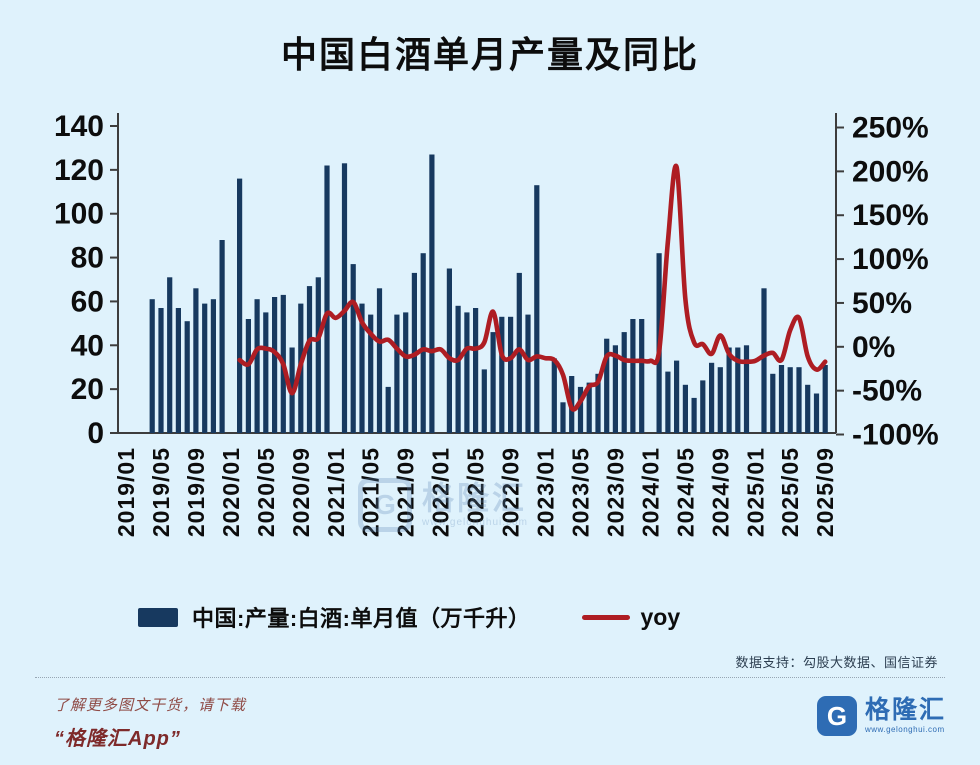  What do you see at coordinates (755, 492) in the screenshot?
I see `x-axis-tick-label: 2025/01` at bounding box center [755, 492].